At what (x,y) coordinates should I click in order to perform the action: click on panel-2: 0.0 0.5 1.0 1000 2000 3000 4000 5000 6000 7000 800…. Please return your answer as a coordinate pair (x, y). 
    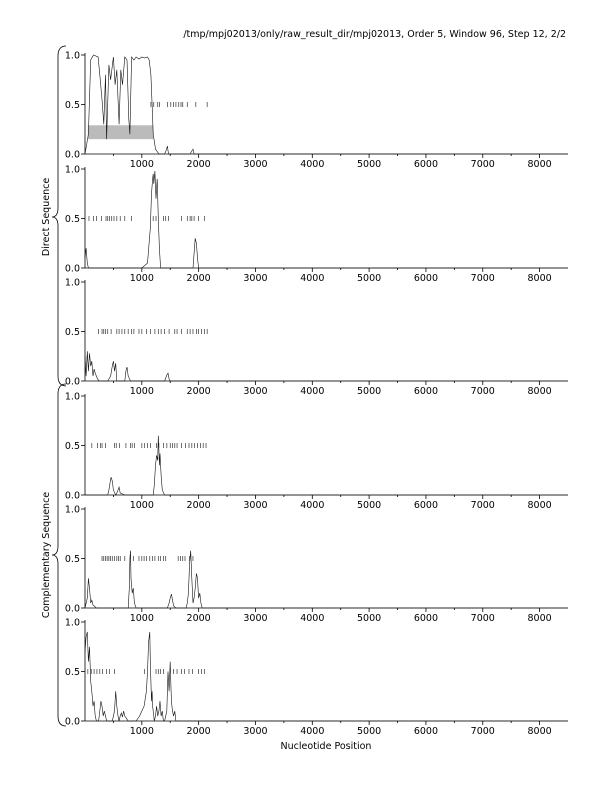
    Looking at the image, I should click on (316, 224).